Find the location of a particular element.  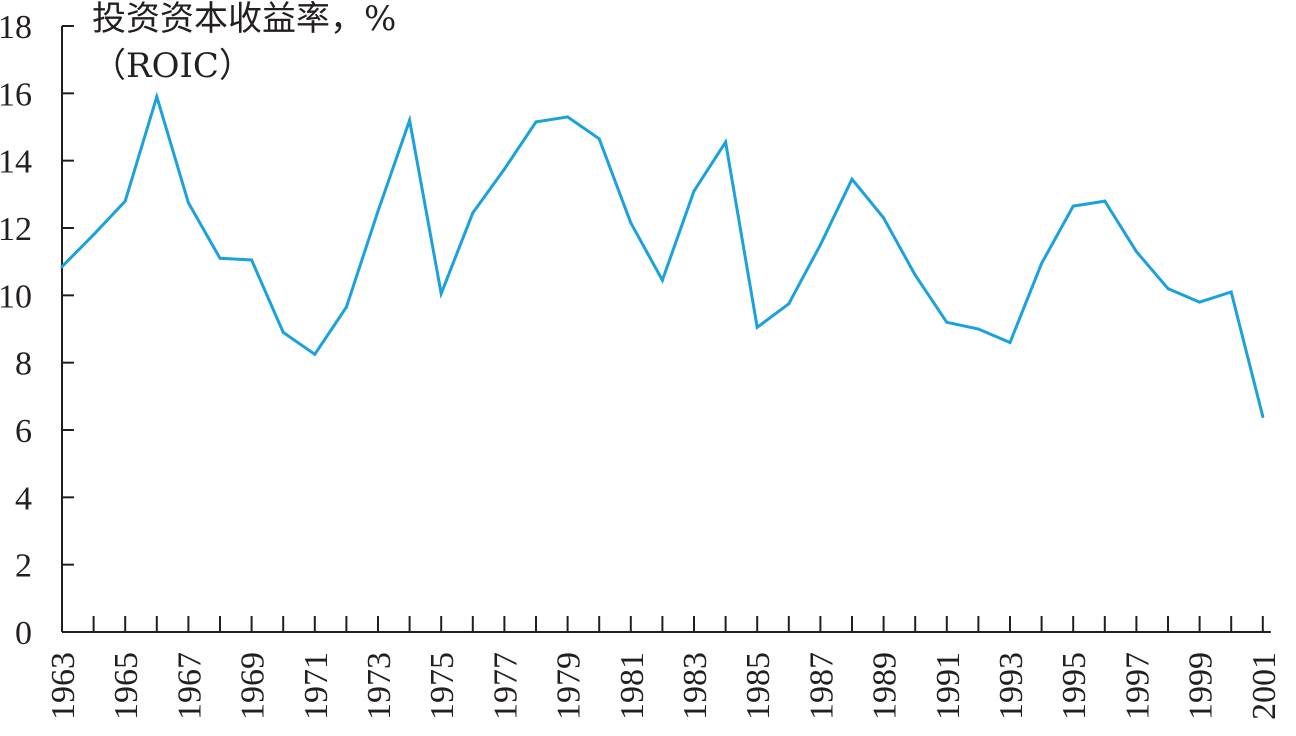

y-tick-label: 4 is located at coordinates (23, 498).